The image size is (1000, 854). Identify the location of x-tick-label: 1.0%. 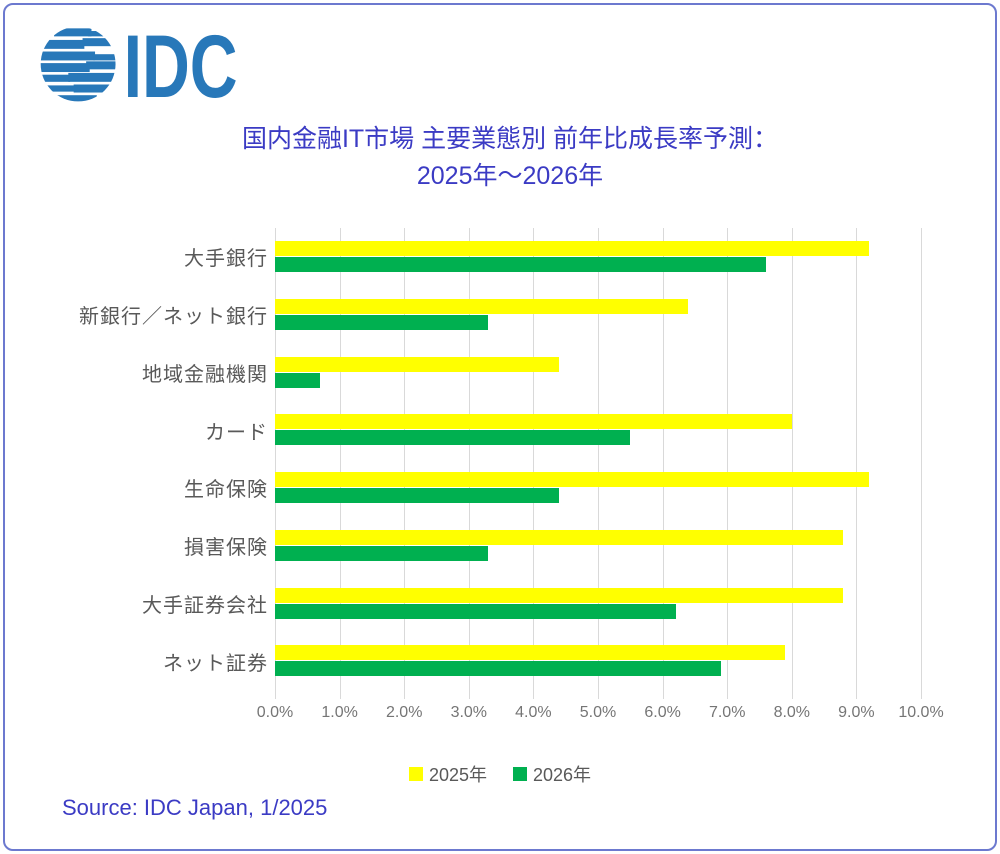
(339, 712).